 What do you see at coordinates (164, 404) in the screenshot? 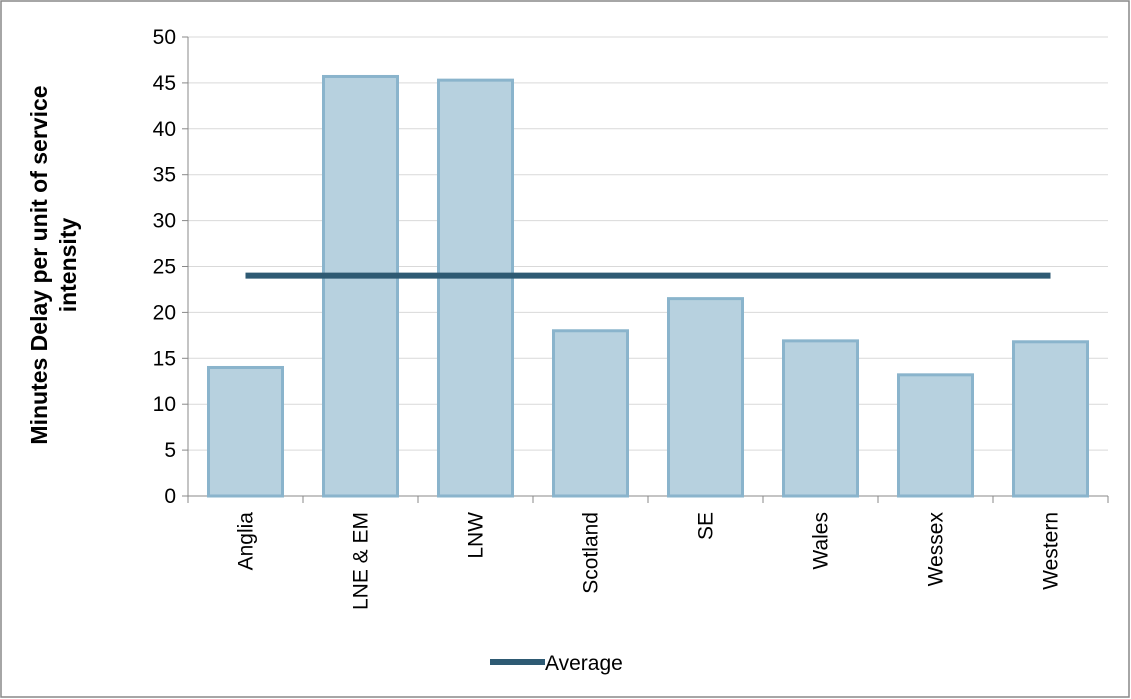
I see `y-tick-label: 10` at bounding box center [164, 404].